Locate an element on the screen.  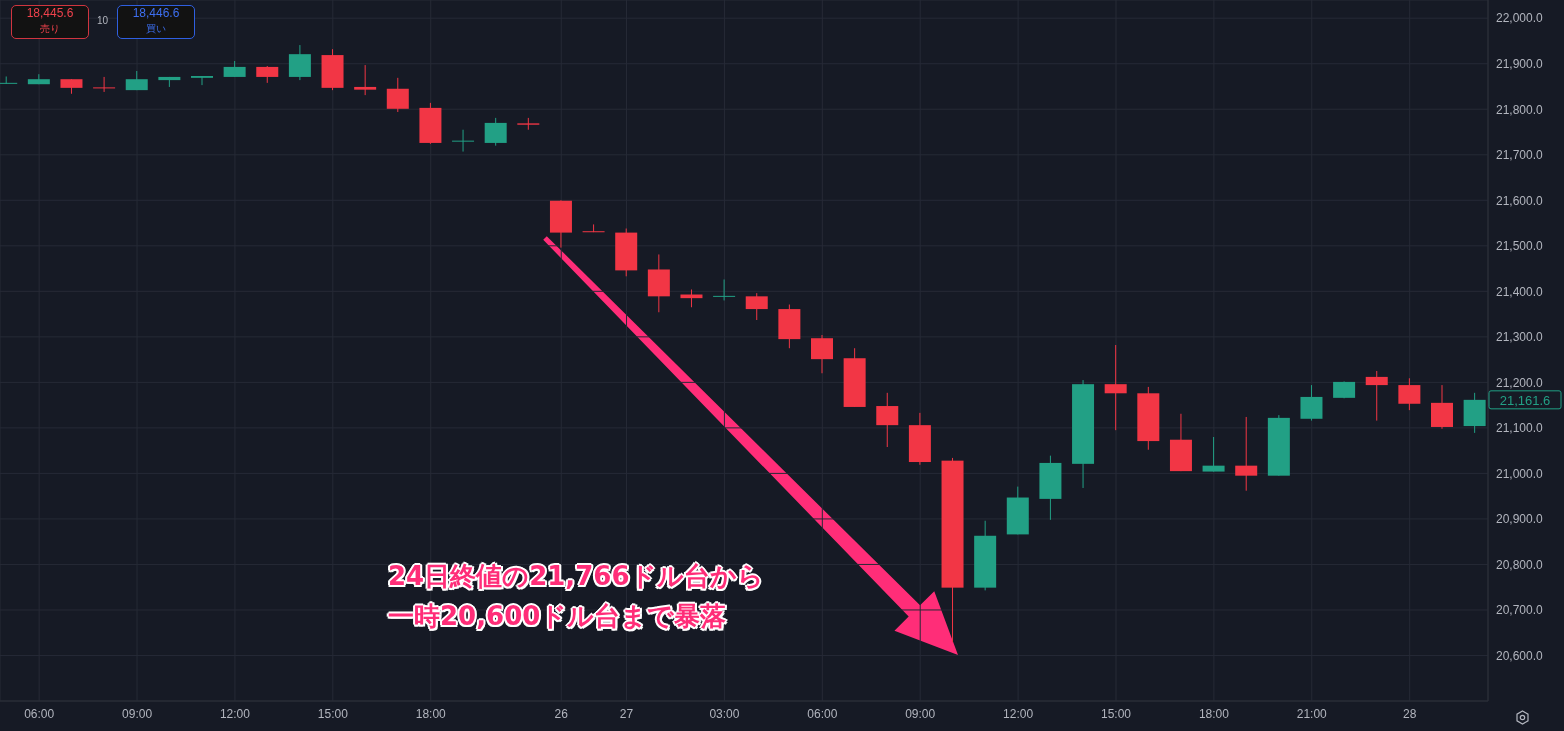
y-tick-label: 21,400.0 is located at coordinates (1520, 291).